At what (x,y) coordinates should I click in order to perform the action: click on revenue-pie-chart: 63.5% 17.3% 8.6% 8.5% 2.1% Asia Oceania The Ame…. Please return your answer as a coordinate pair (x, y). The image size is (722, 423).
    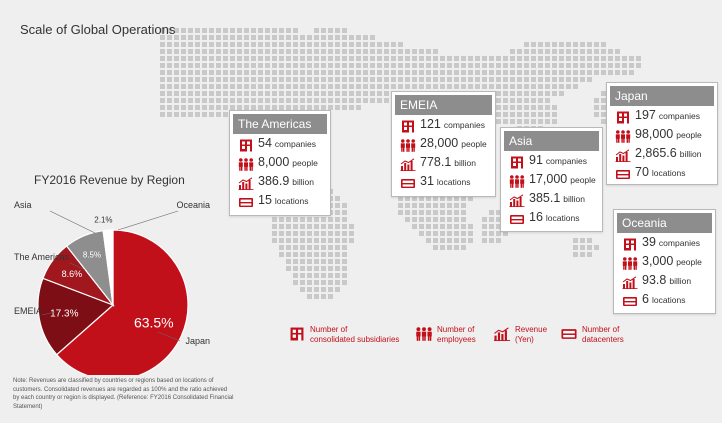
    Looking at the image, I should click on (112, 287).